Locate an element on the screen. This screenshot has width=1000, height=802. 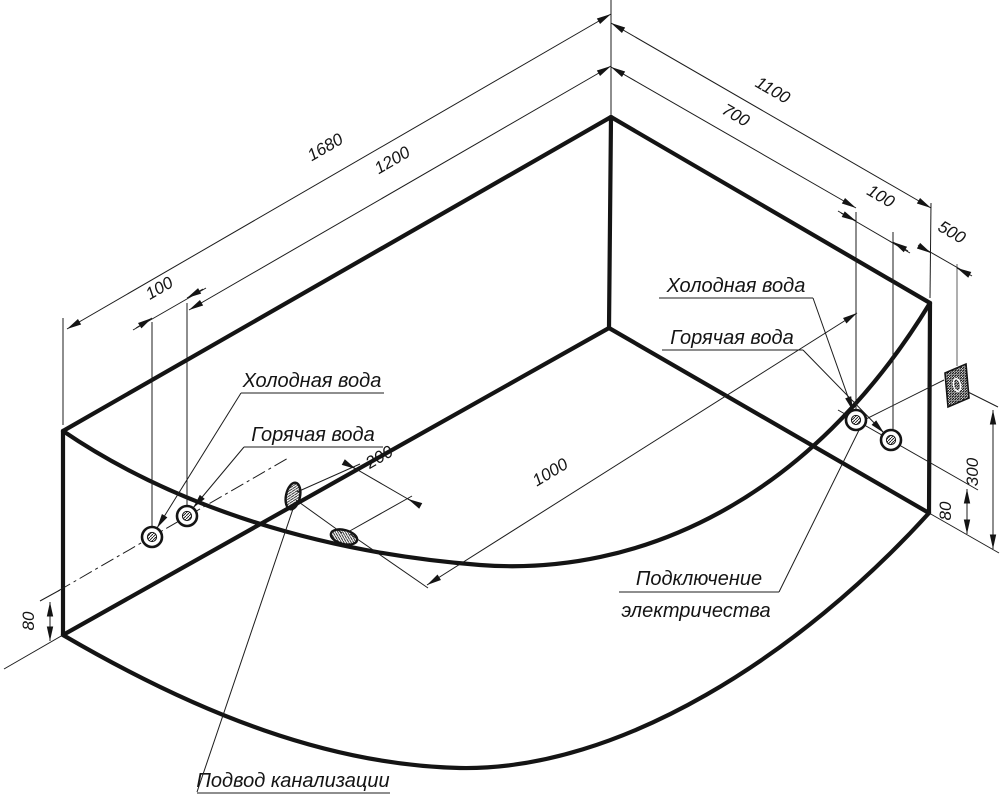
extension-line-drain2-down is located at coordinates (389, 561).